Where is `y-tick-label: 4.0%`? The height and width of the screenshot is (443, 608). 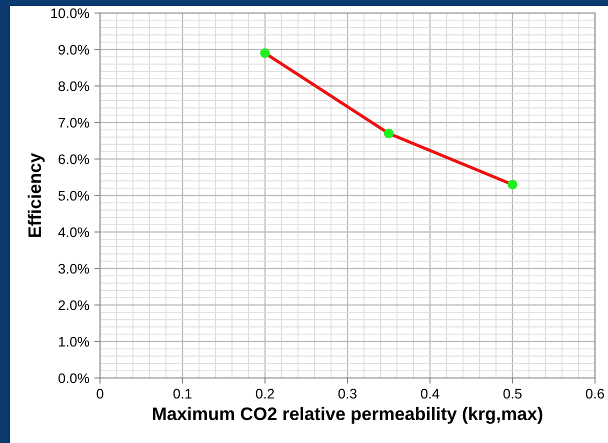 y-tick-label: 4.0% is located at coordinates (74, 232).